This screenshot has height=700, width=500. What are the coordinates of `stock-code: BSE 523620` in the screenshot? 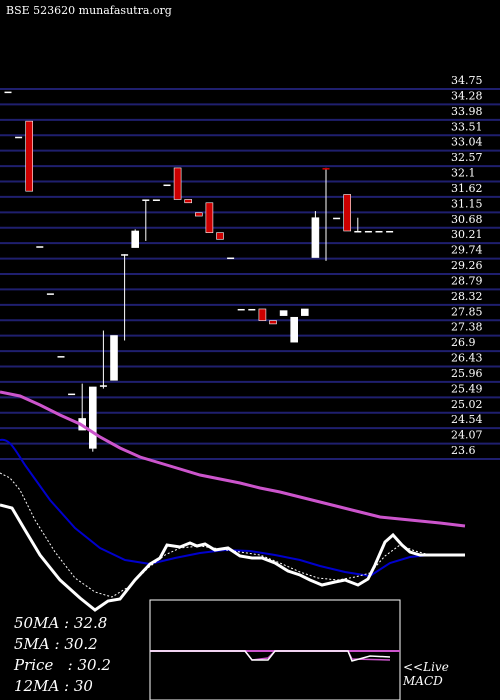 It's located at (41, 10).